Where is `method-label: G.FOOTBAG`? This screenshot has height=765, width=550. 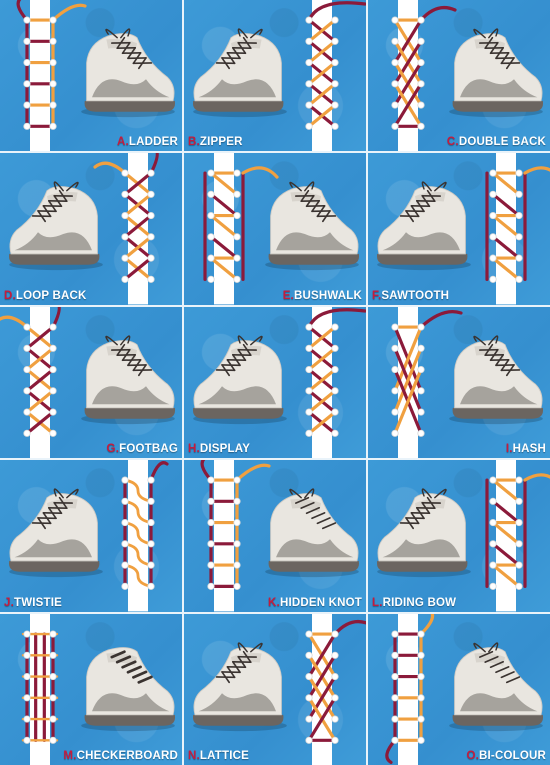 method-label: G.FOOTBAG is located at coordinates (142, 449).